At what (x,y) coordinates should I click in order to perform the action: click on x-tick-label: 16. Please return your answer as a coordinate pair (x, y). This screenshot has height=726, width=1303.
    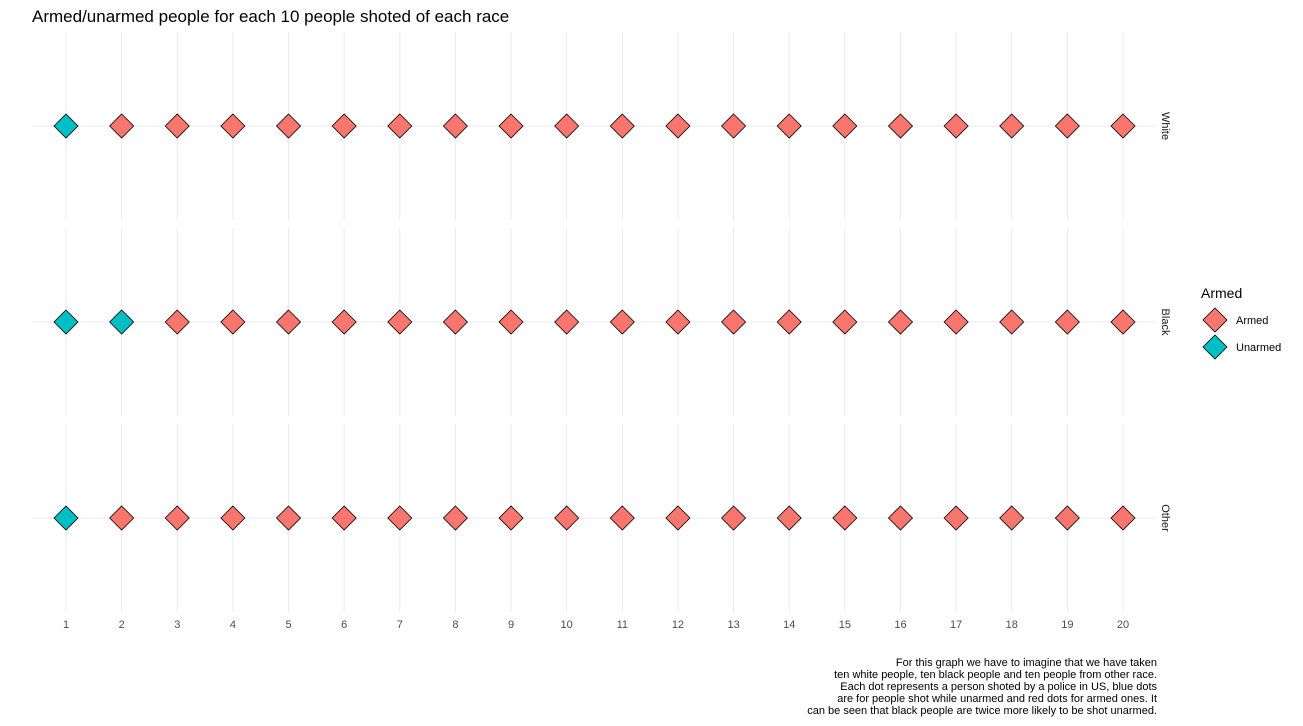
    Looking at the image, I should click on (900, 625).